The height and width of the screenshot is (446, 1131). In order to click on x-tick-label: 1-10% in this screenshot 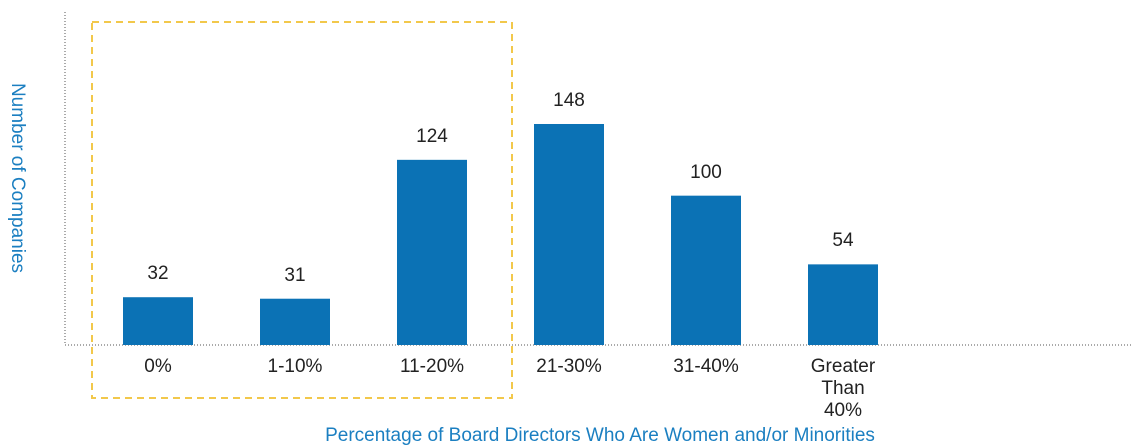, I will do `click(295, 366)`.